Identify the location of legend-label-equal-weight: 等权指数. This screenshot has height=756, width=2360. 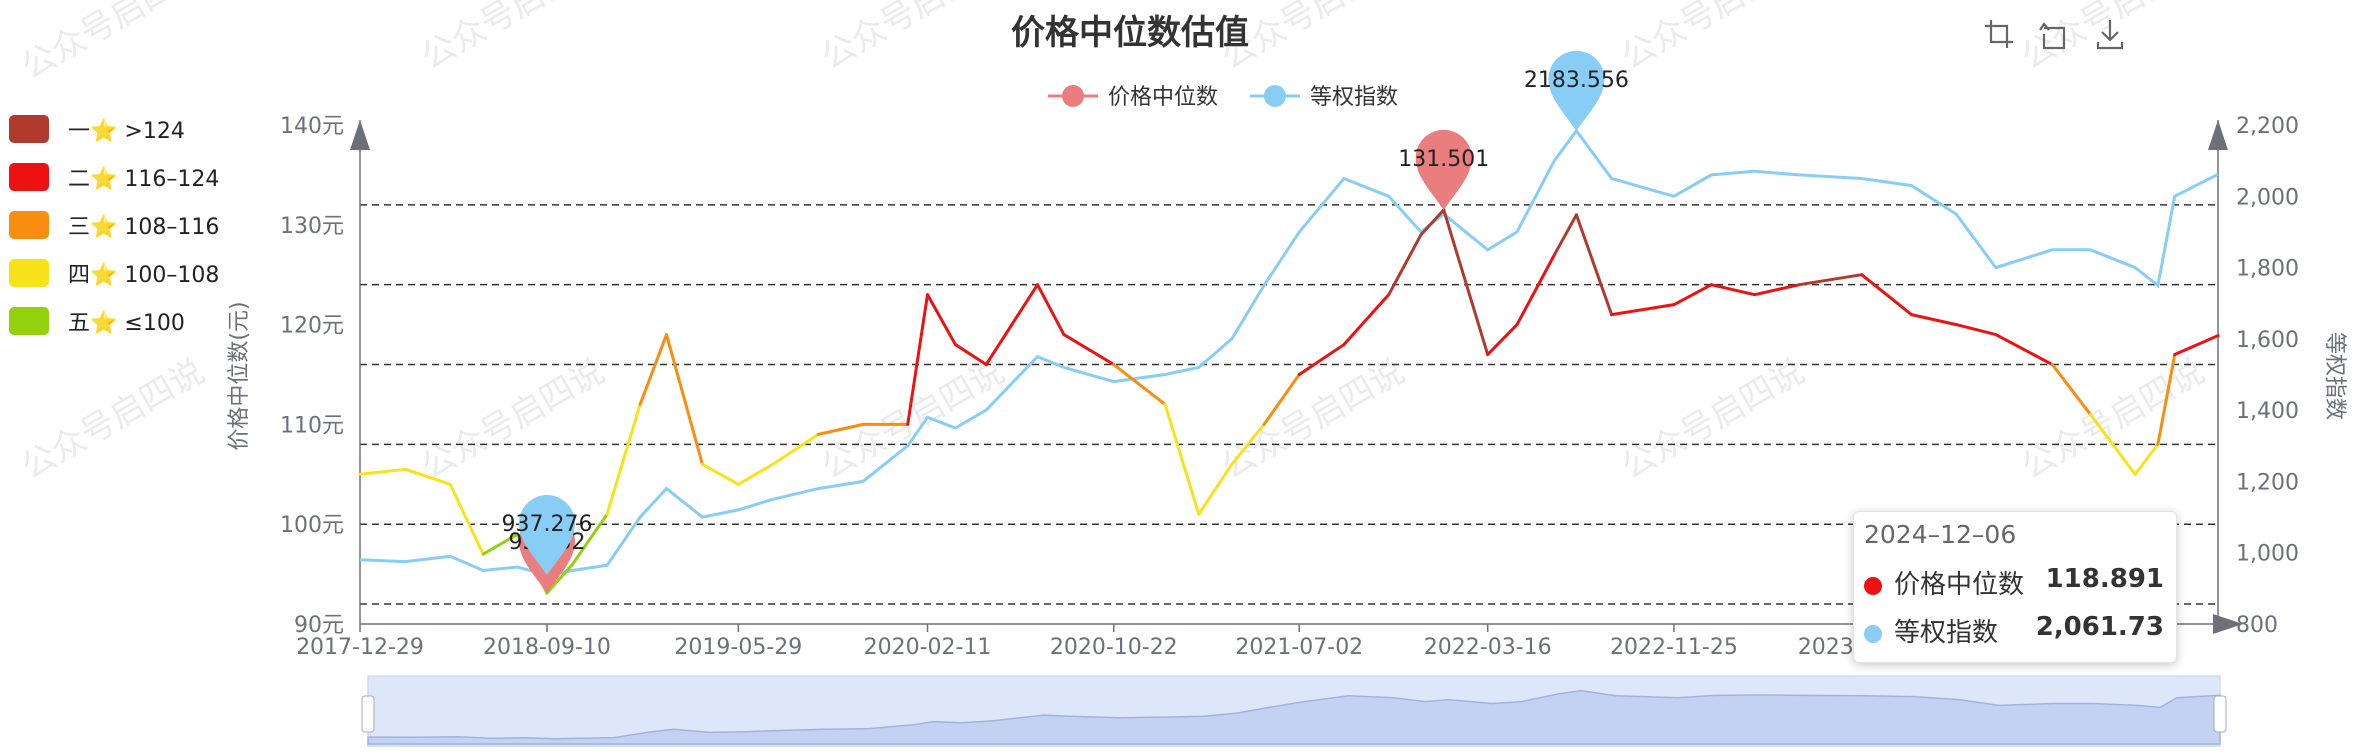
(1354, 97).